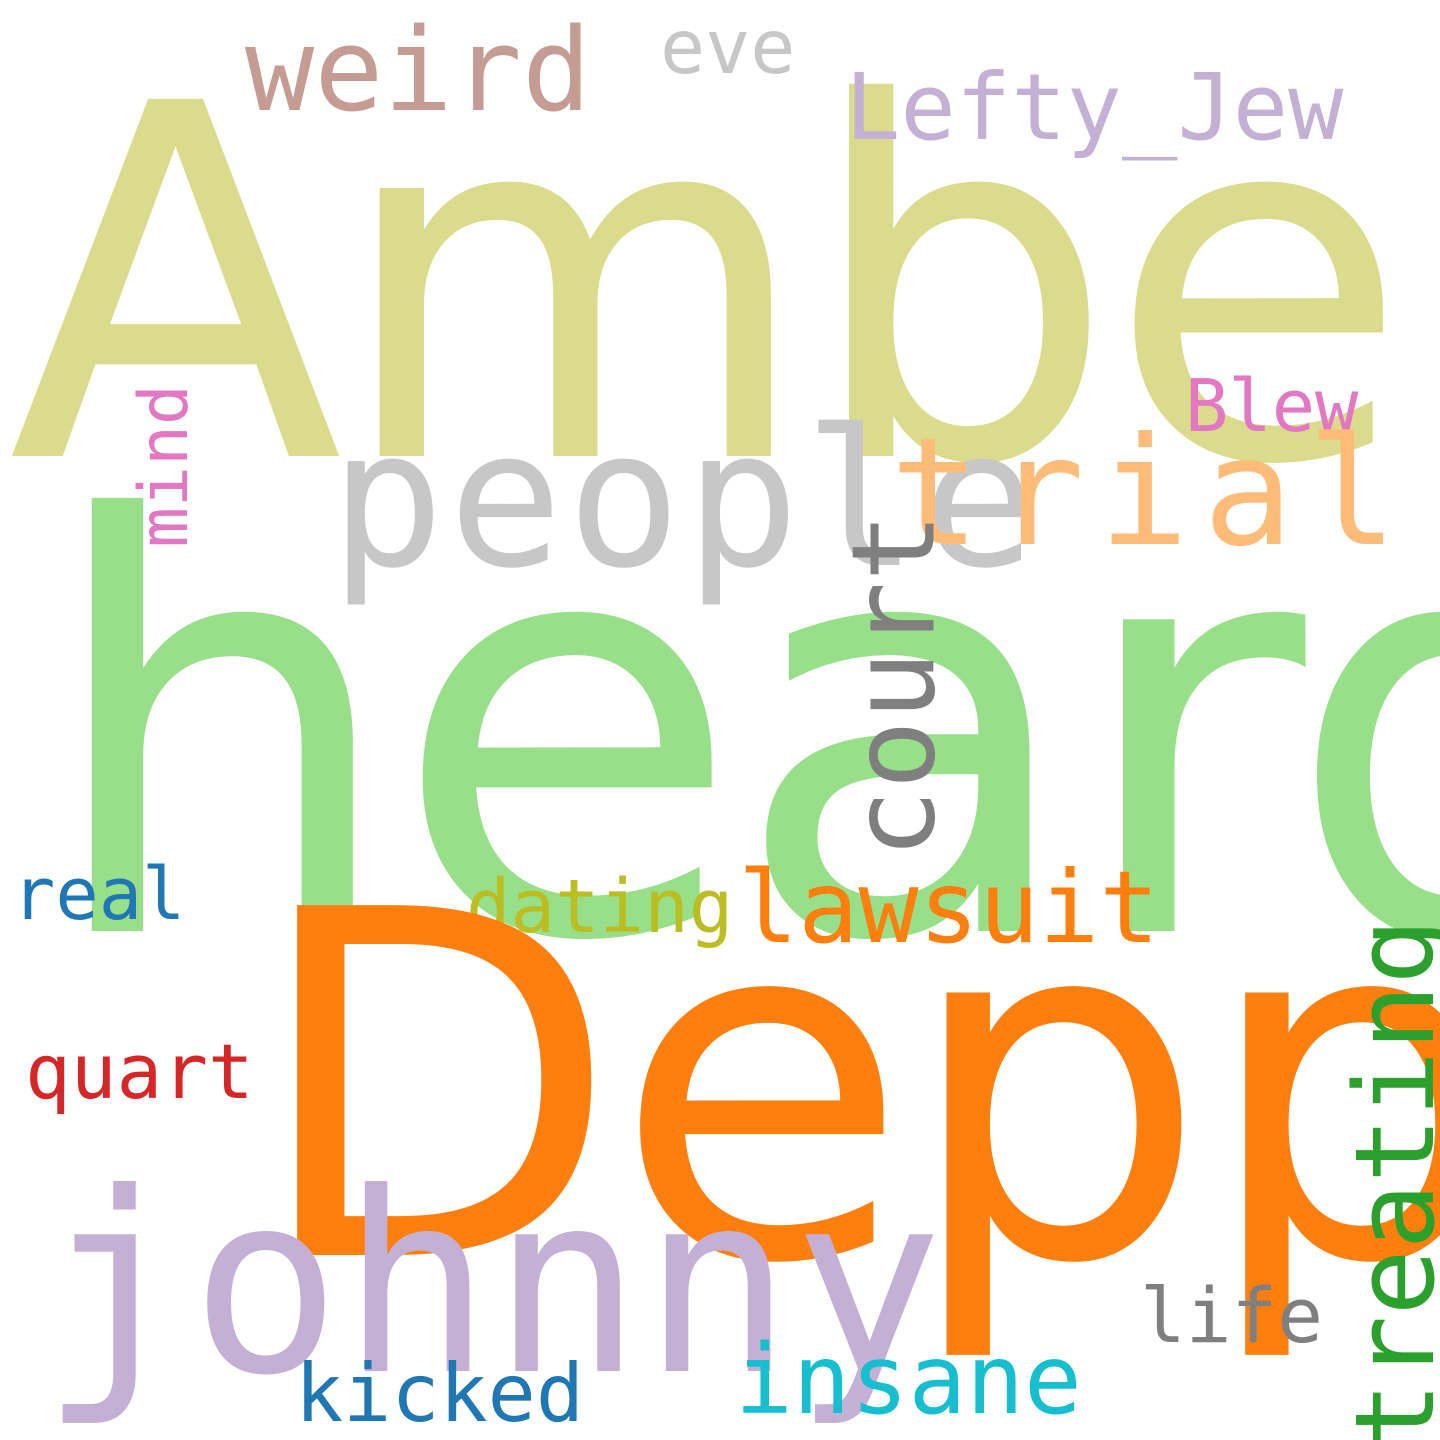 Image resolution: width=1440 pixels, height=1440 pixels. Describe the element at coordinates (908, 1380) in the screenshot. I see `word-insane: insane` at that location.